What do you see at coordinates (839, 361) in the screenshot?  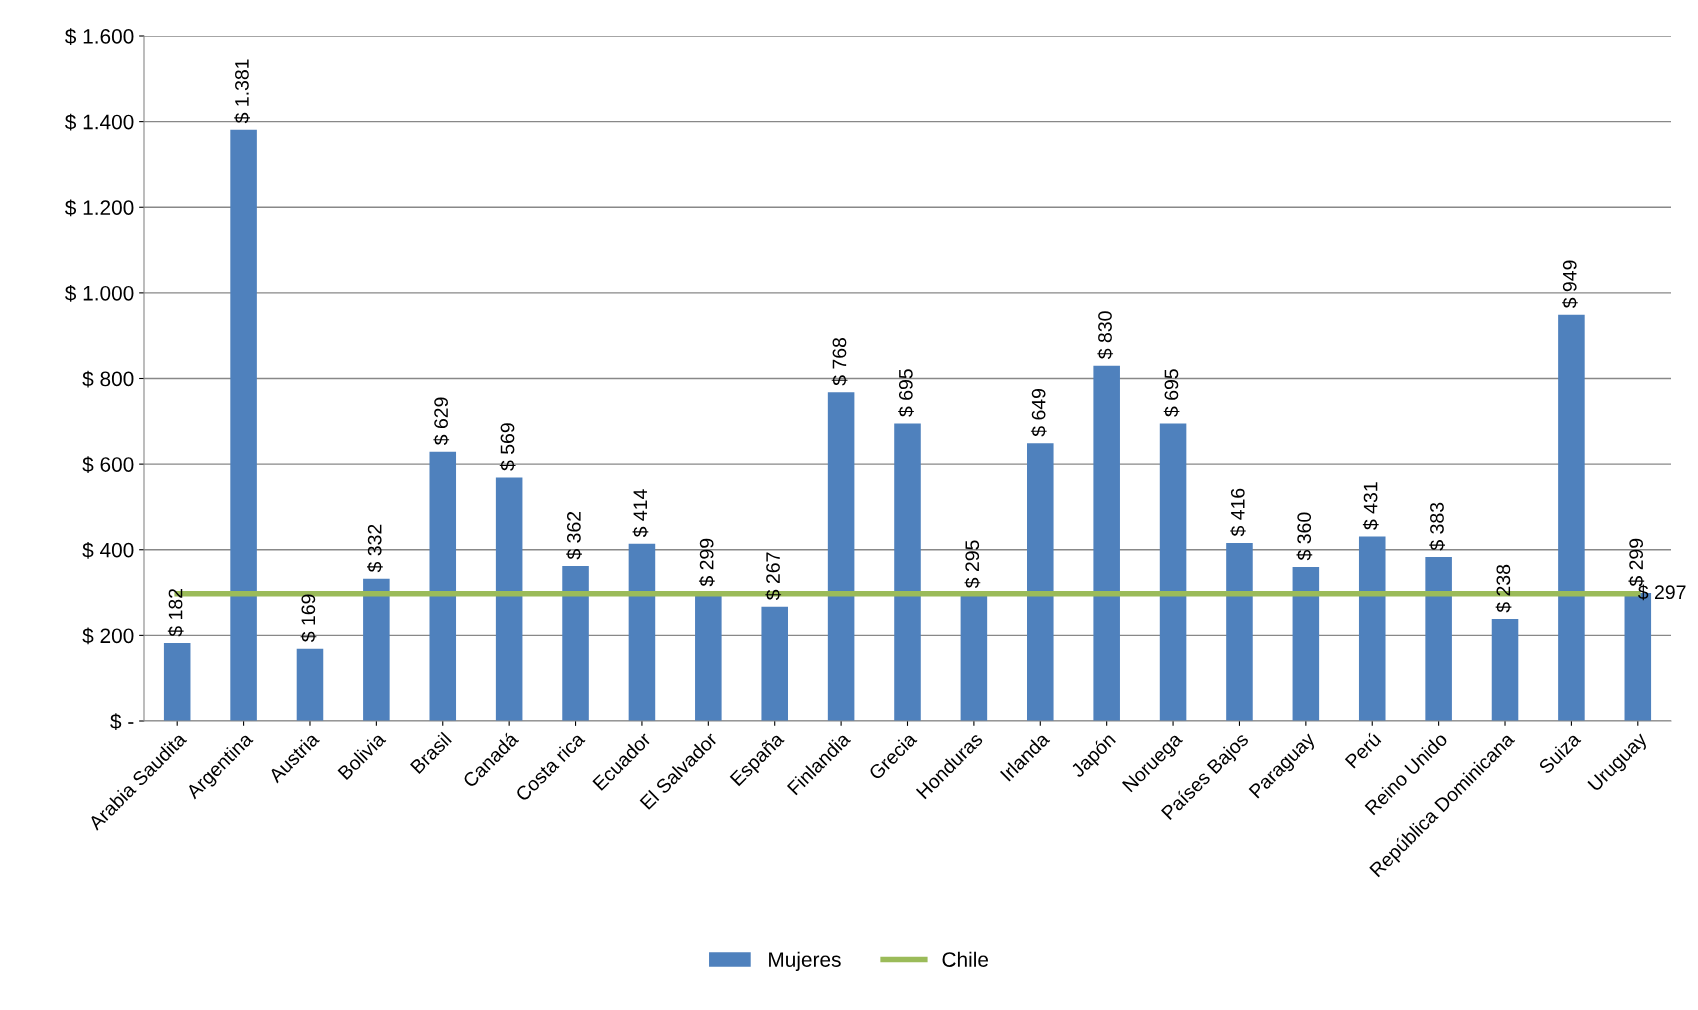 I see `data-label: $ 768` at bounding box center [839, 361].